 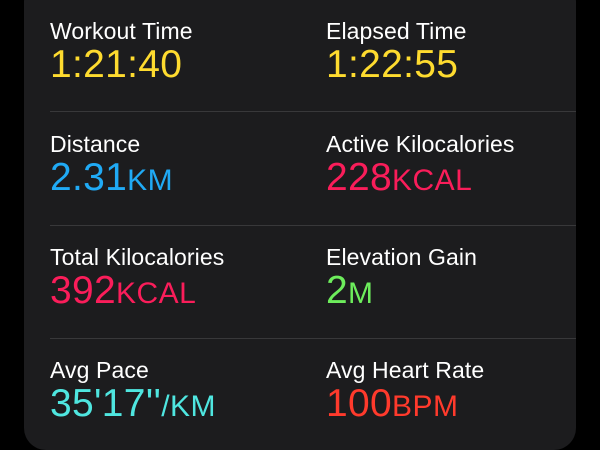 What do you see at coordinates (156, 293) in the screenshot?
I see `total-kilocalories-unit: KCAL` at bounding box center [156, 293].